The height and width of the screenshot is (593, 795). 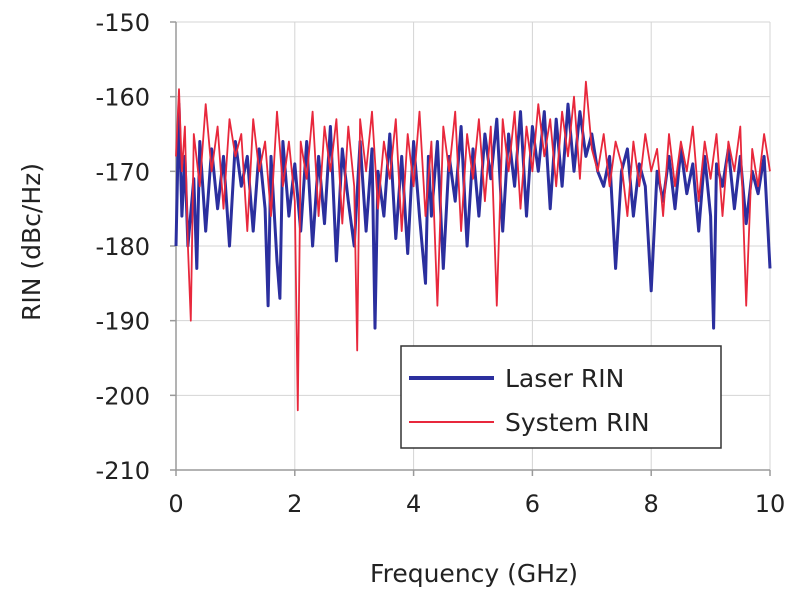 What do you see at coordinates (577, 422) in the screenshot?
I see `legend-label-system-rin: System RIN` at bounding box center [577, 422].